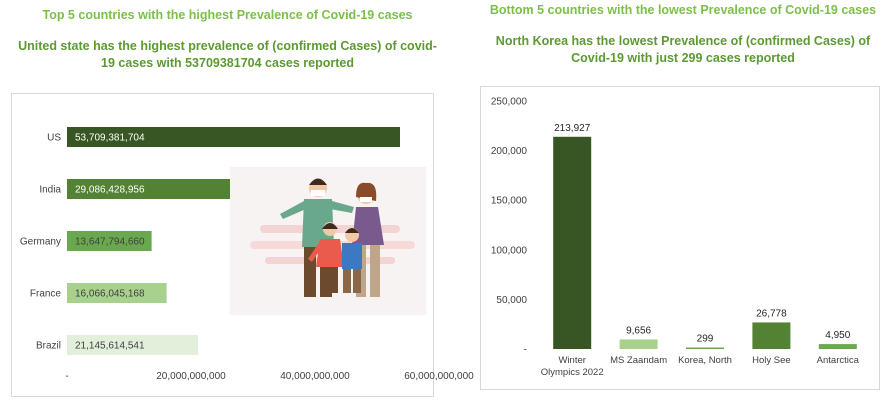  What do you see at coordinates (509, 102) in the screenshot?
I see `y-tick-label: 250,000` at bounding box center [509, 102].